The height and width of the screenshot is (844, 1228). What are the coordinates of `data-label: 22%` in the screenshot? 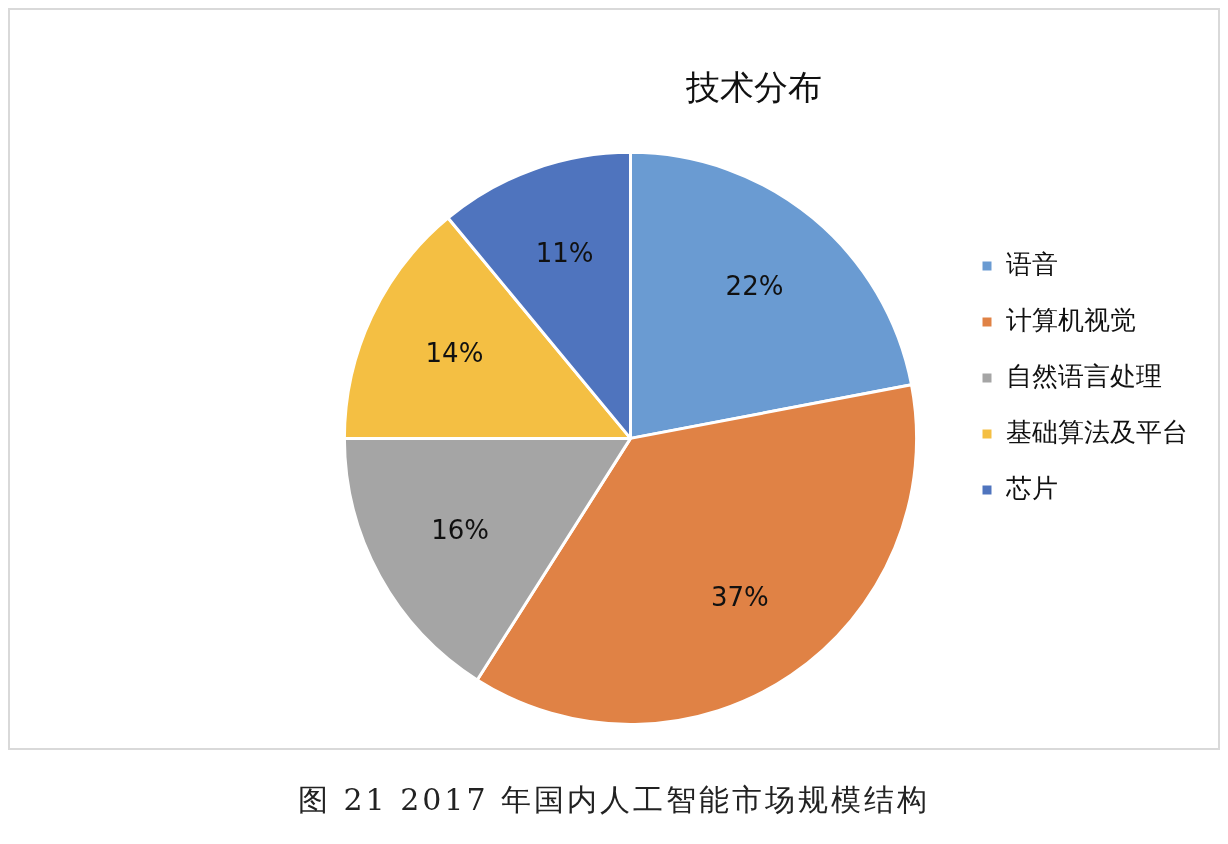 It's located at (754, 286).